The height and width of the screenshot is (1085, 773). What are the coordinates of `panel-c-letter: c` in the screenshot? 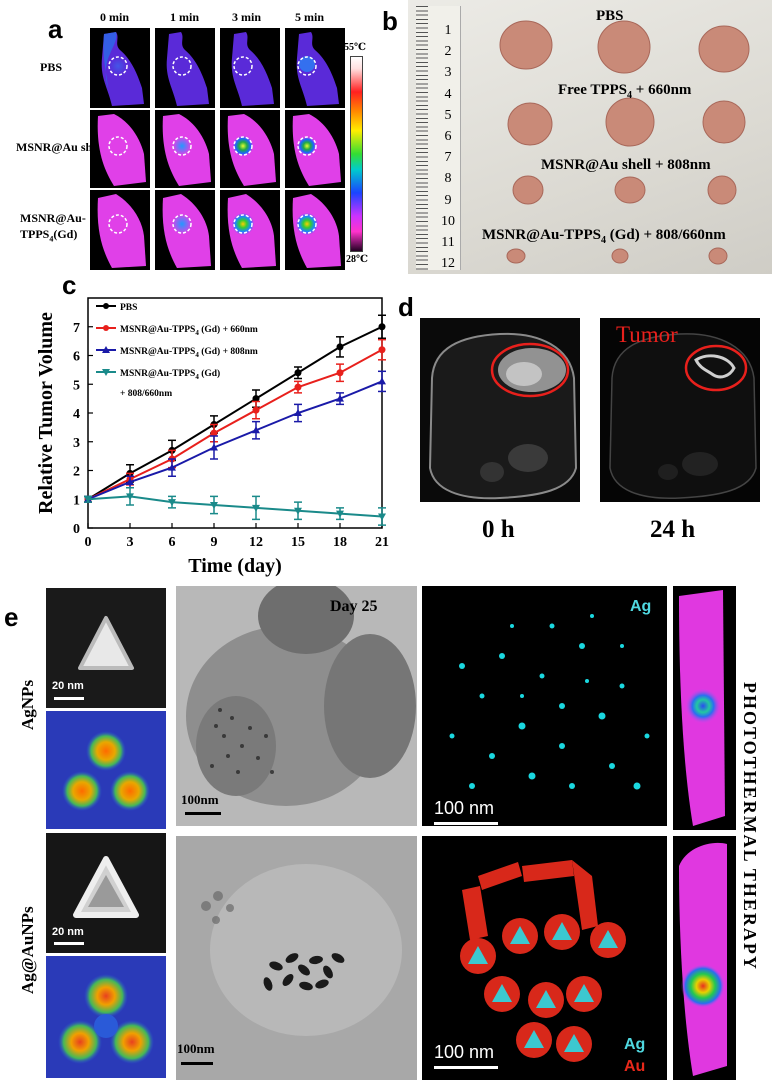 It's located at (69, 285).